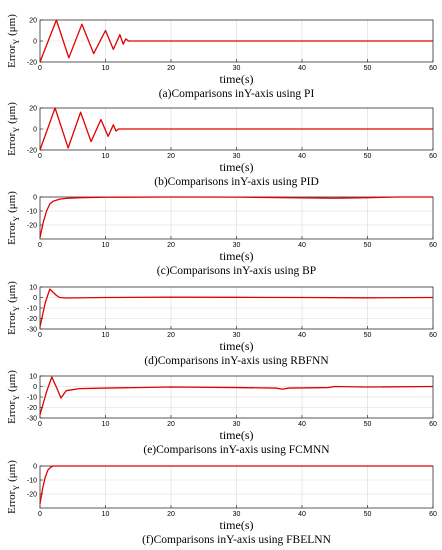 The width and height of the screenshot is (442, 550). What do you see at coordinates (236, 271) in the screenshot?
I see `subplot-caption: (c)Comparisons inY-axis using BP` at bounding box center [236, 271].